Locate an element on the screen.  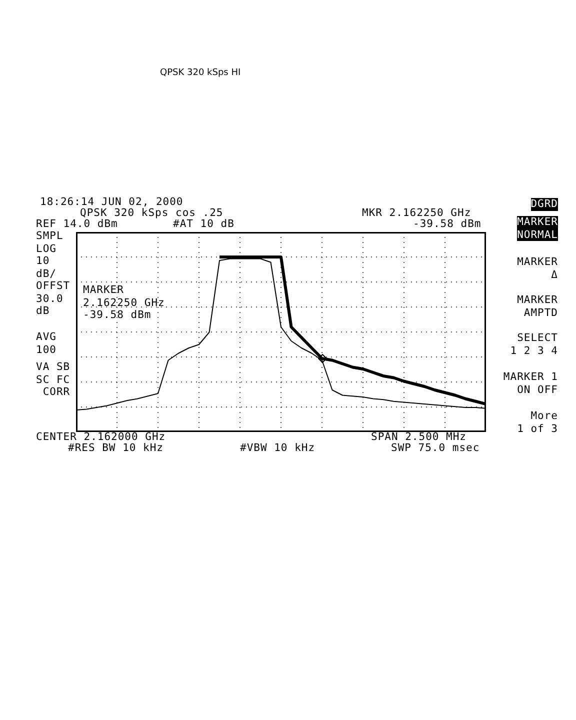
text: MARKER Δ is located at coordinates (537, 268).